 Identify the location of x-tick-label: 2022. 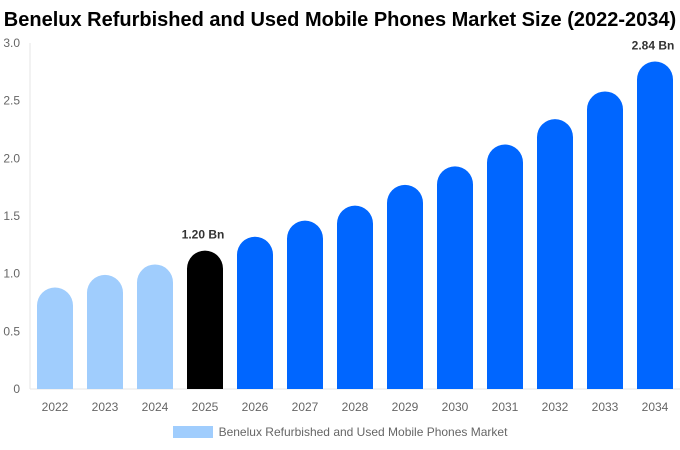
(55, 407).